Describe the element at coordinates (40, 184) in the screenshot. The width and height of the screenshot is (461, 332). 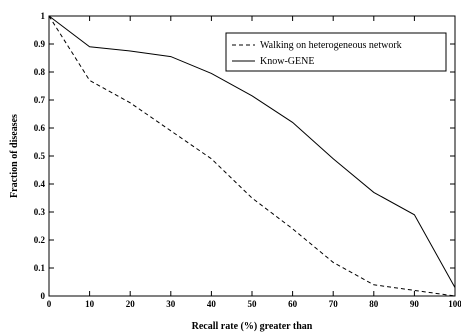
I see `y-tick-label: 0.4` at that location.